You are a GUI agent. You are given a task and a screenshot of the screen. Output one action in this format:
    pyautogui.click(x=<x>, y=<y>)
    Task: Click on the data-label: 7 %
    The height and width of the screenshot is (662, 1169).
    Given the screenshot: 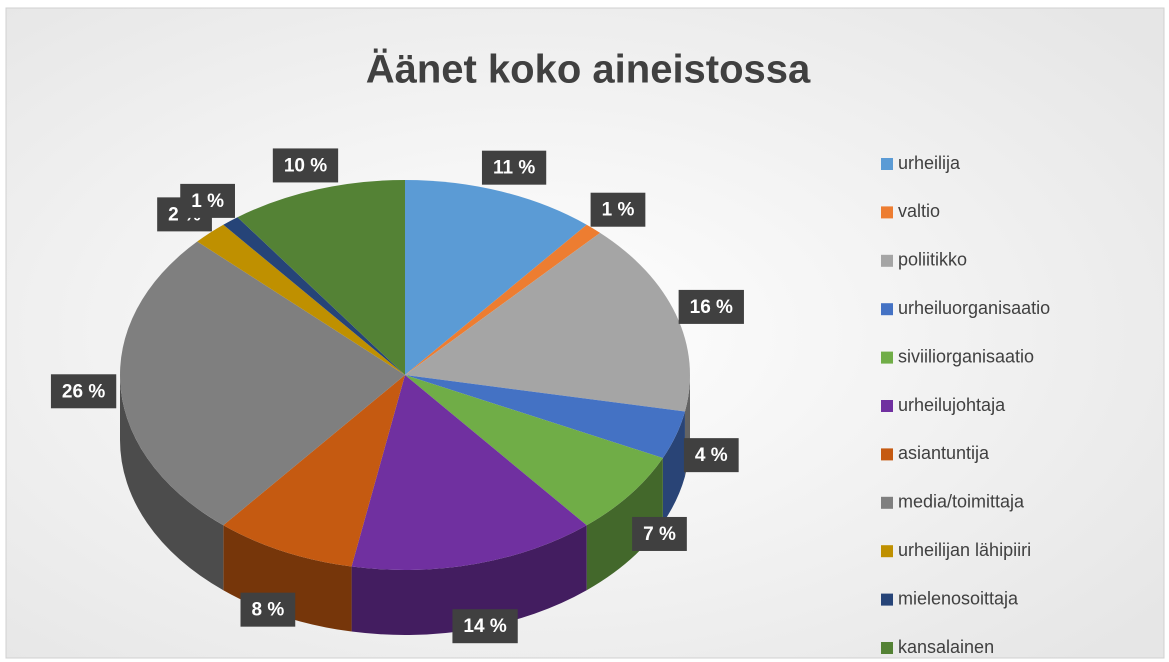 What is the action you would take?
    pyautogui.click(x=659, y=533)
    